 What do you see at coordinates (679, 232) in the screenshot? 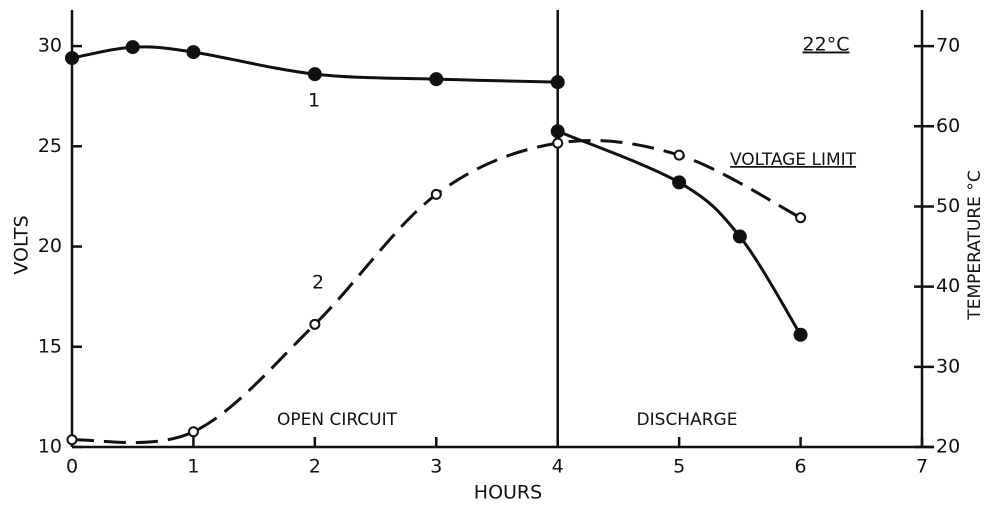
I see `series-line` at bounding box center [679, 232].